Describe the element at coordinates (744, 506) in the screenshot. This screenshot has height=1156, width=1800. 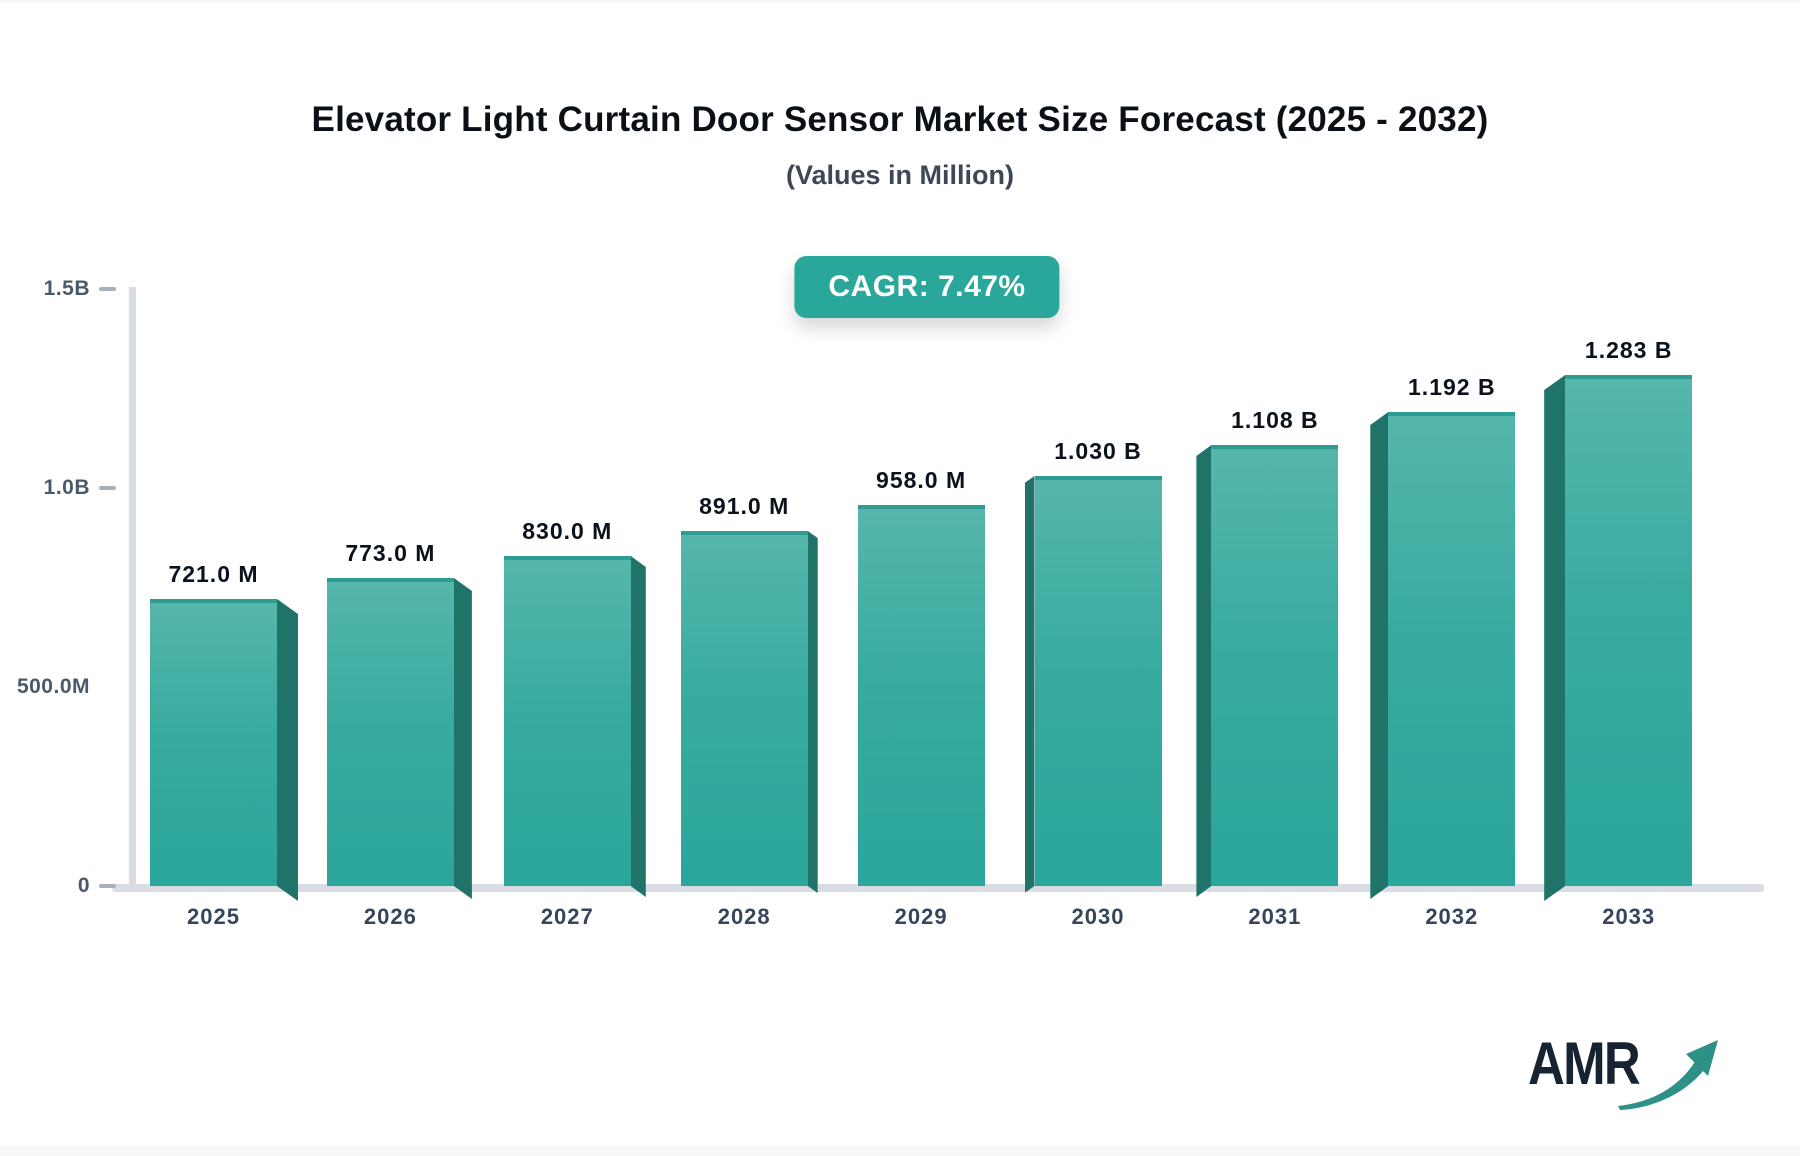
I see `bar-value-label: 891.0 M` at that location.